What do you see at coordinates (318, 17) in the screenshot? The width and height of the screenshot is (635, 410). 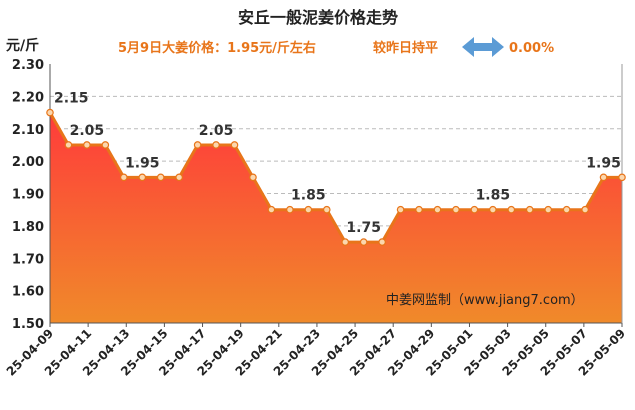 I see `chart-title: 安丘一般泥姜价格走势` at bounding box center [318, 17].